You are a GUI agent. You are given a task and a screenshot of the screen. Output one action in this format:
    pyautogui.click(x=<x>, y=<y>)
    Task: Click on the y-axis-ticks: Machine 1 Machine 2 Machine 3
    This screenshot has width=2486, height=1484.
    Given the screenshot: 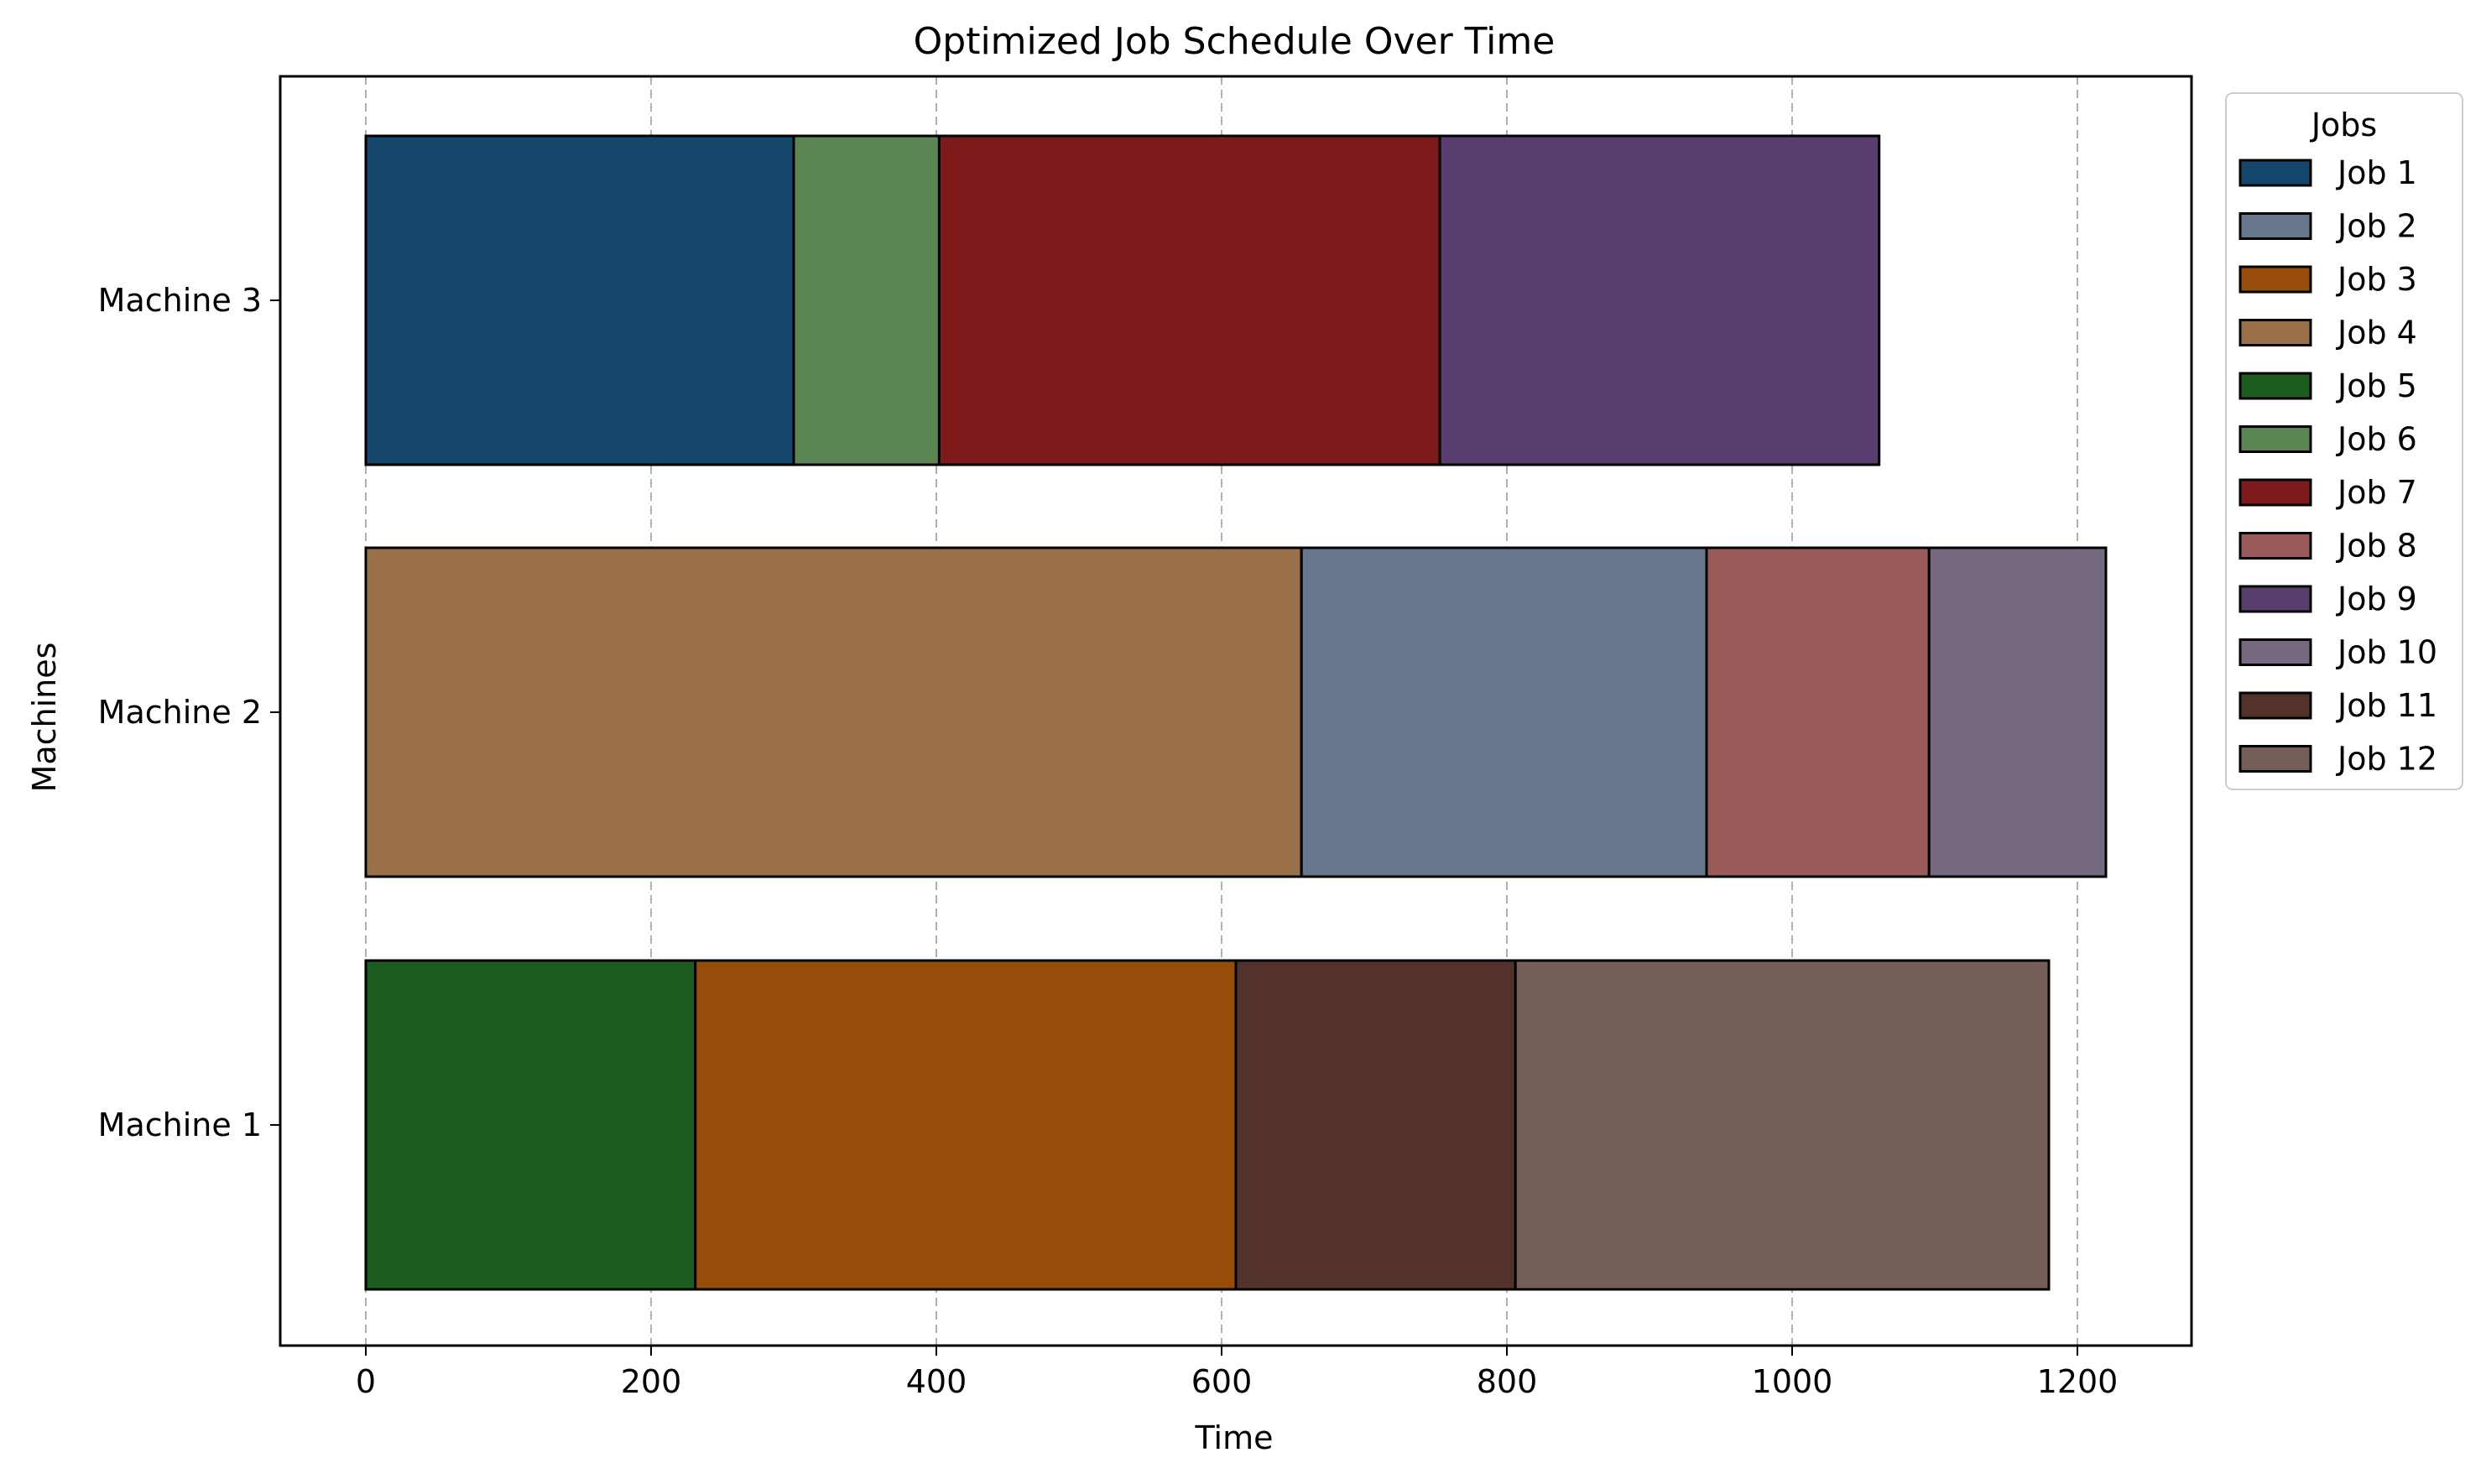 What is the action you would take?
    pyautogui.click(x=189, y=712)
    